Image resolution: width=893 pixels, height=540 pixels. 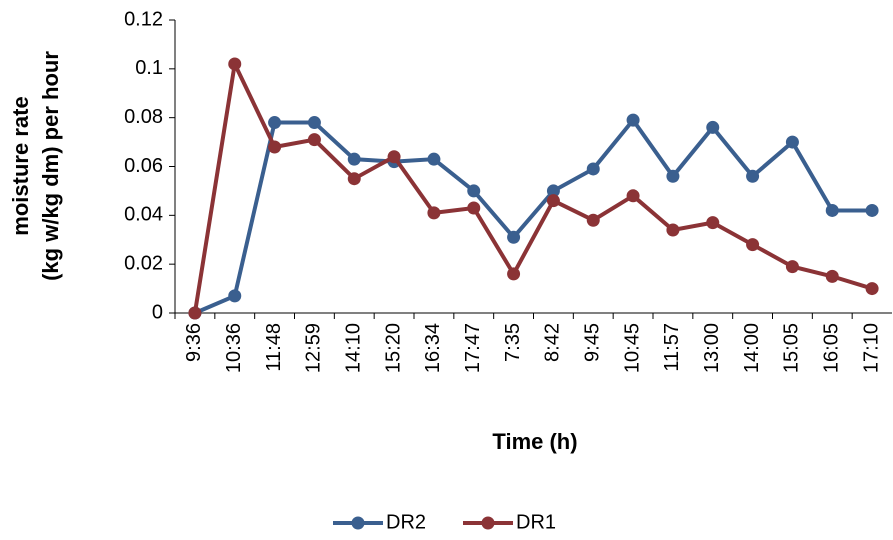 I want to click on y-tick-label: 0.08, so click(x=143, y=117).